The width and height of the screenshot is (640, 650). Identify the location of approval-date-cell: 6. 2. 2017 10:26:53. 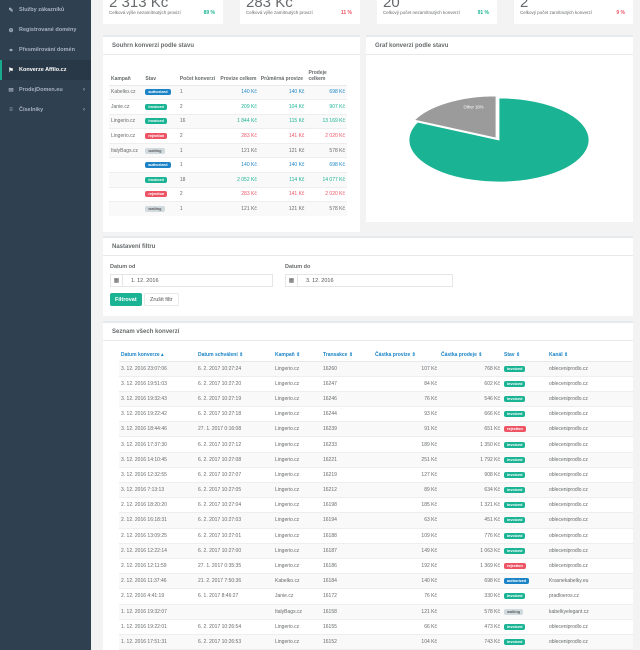
(234, 641).